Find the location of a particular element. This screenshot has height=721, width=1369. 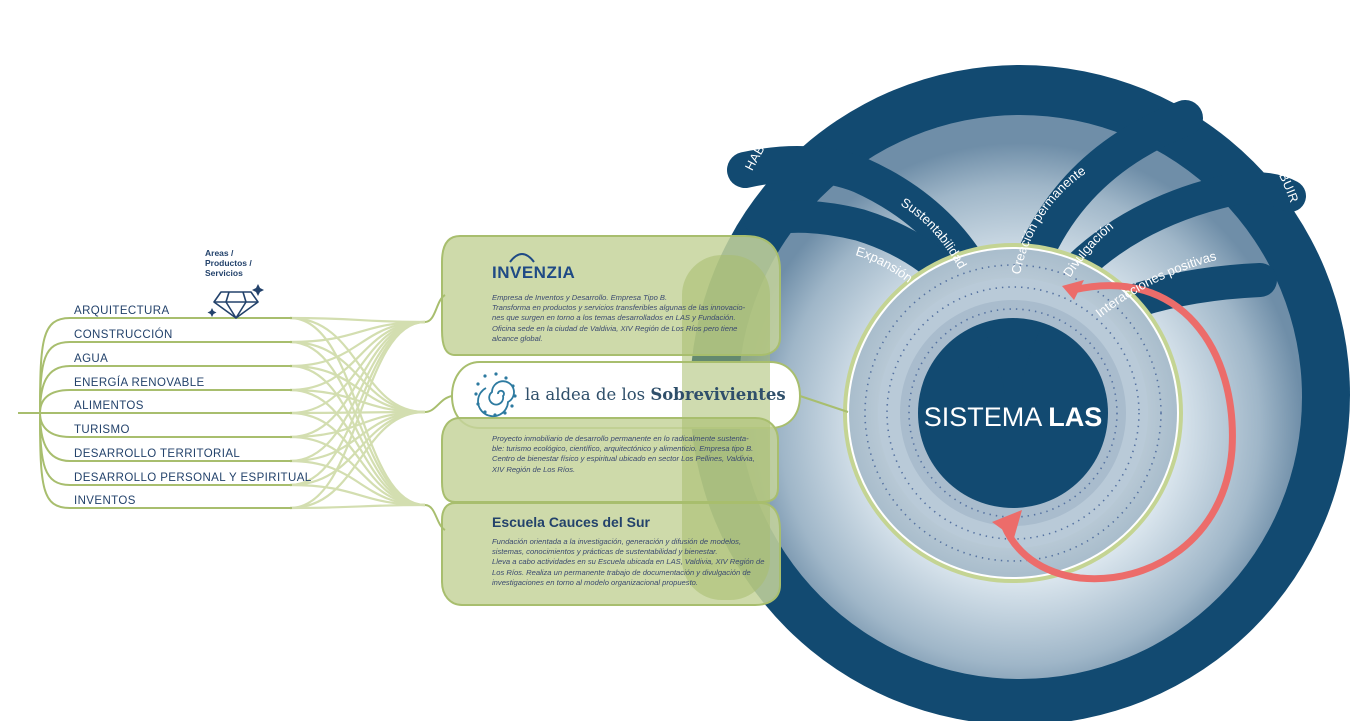

aldea-title-bold: Sobrevivientes is located at coordinates (718, 394).